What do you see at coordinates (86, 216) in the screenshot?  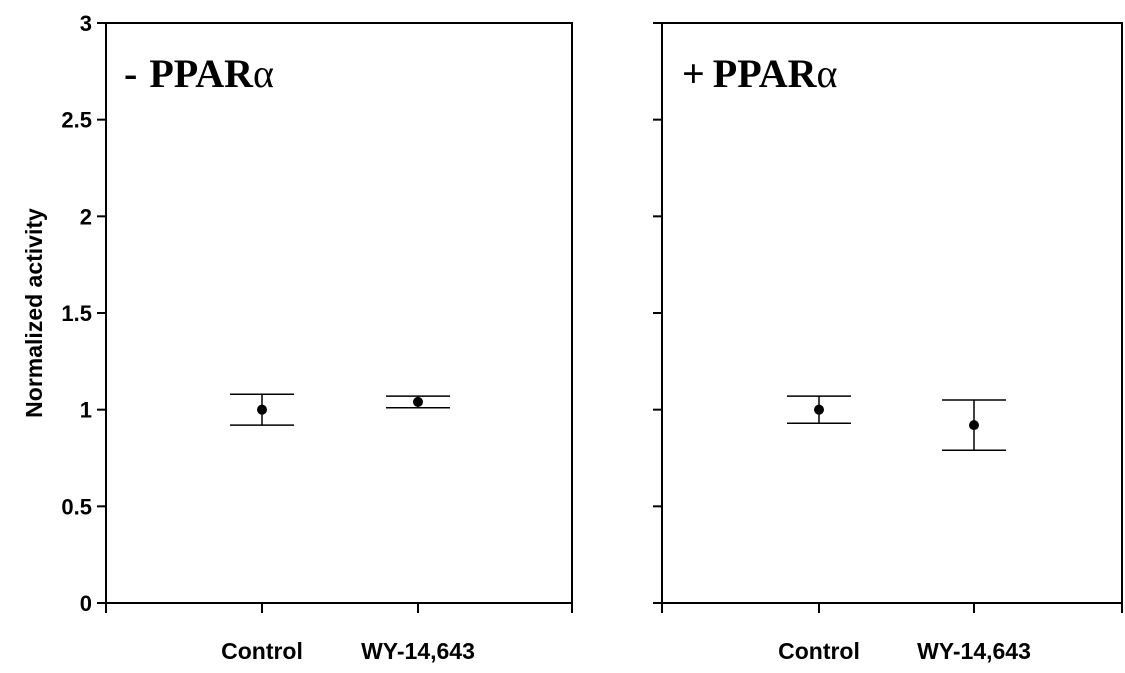 I see `y-tick-label: 2` at bounding box center [86, 216].